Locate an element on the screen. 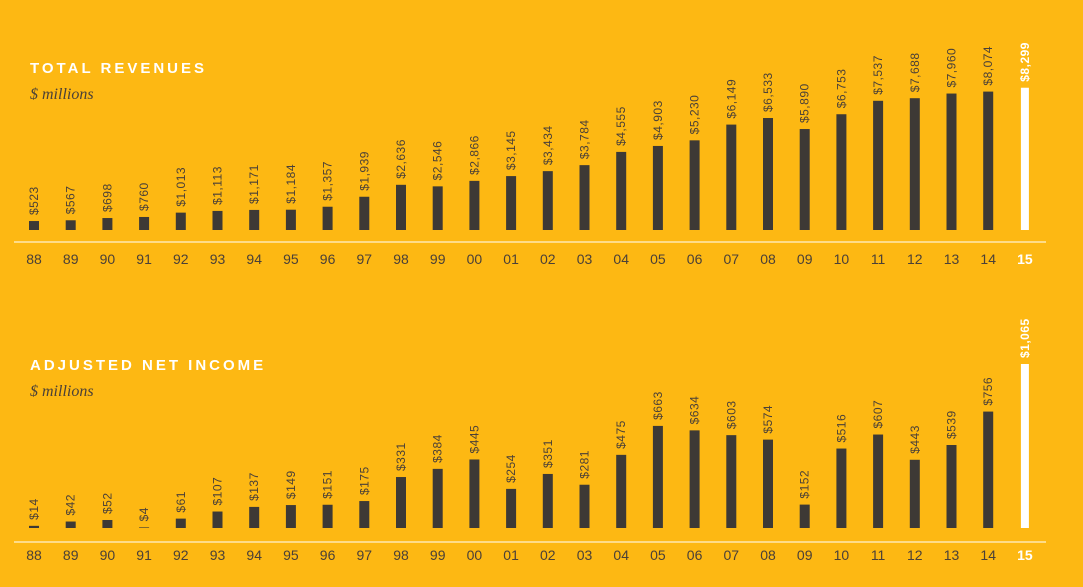  revenue-value-label: $523 is located at coordinates (34, 200).